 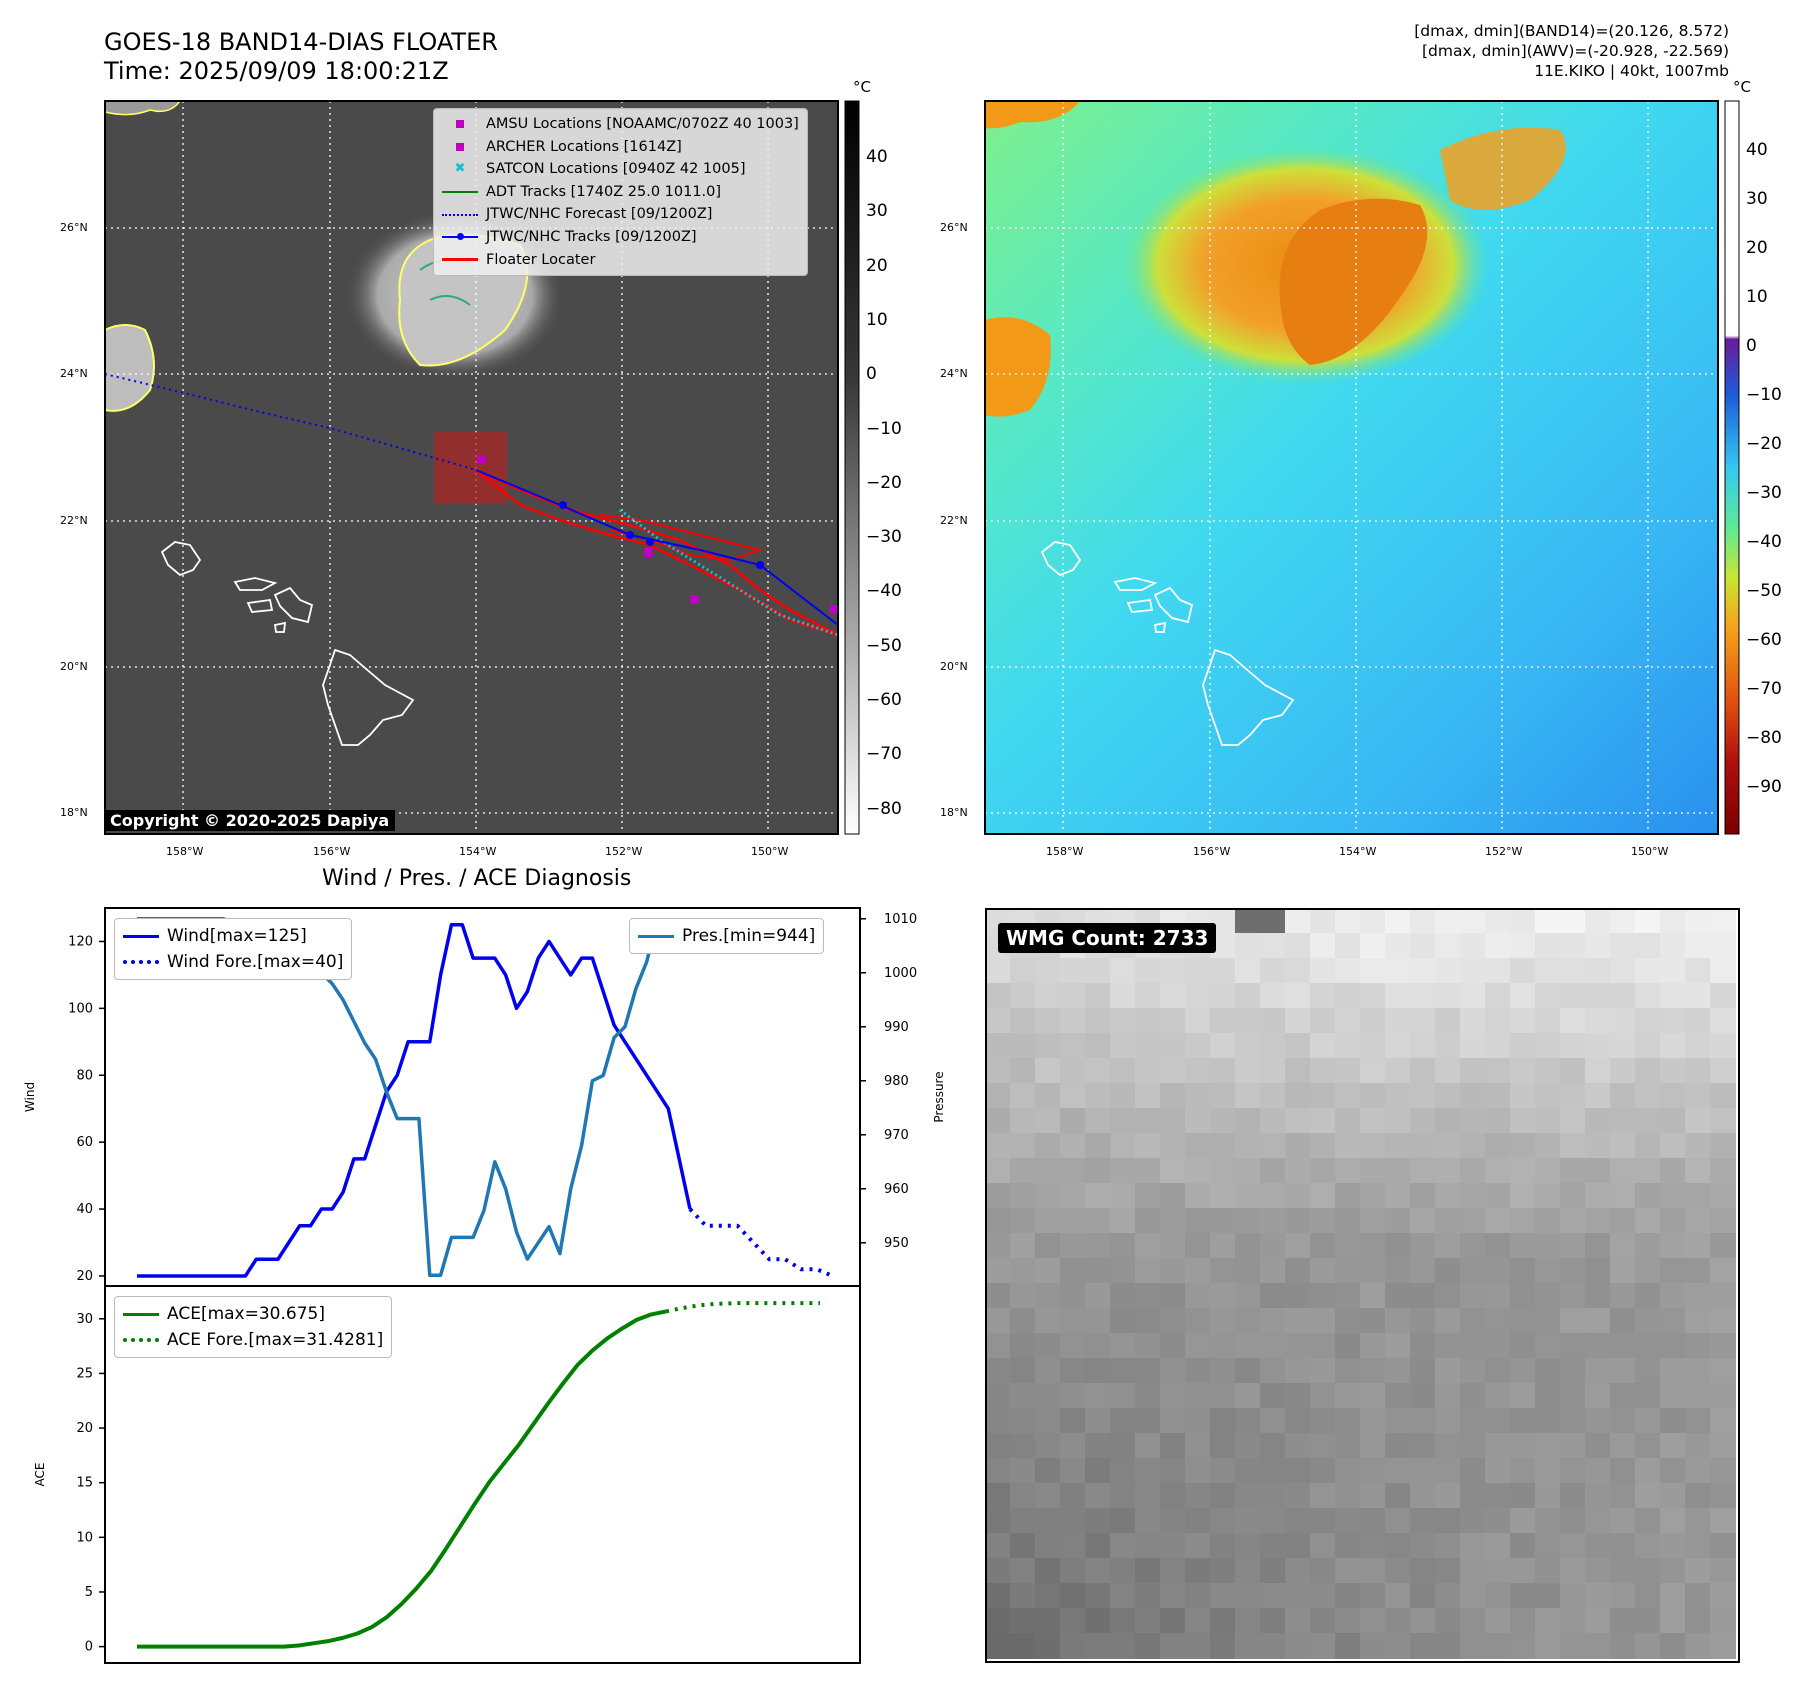 What do you see at coordinates (477, 878) in the screenshot?
I see `diagnosis-title: Wind / Pres. / ACE Diagnosis` at bounding box center [477, 878].